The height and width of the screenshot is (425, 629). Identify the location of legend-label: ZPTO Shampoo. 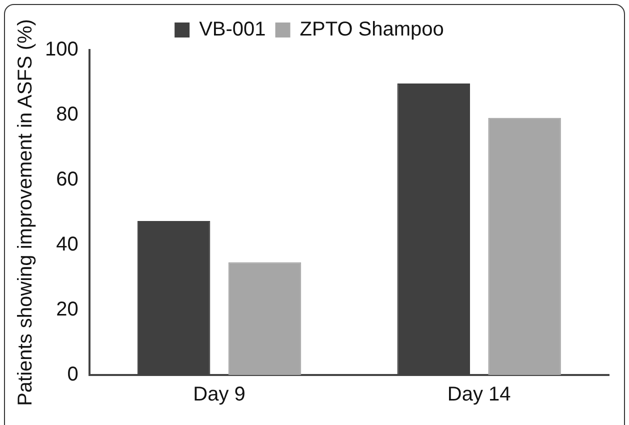
(372, 29).